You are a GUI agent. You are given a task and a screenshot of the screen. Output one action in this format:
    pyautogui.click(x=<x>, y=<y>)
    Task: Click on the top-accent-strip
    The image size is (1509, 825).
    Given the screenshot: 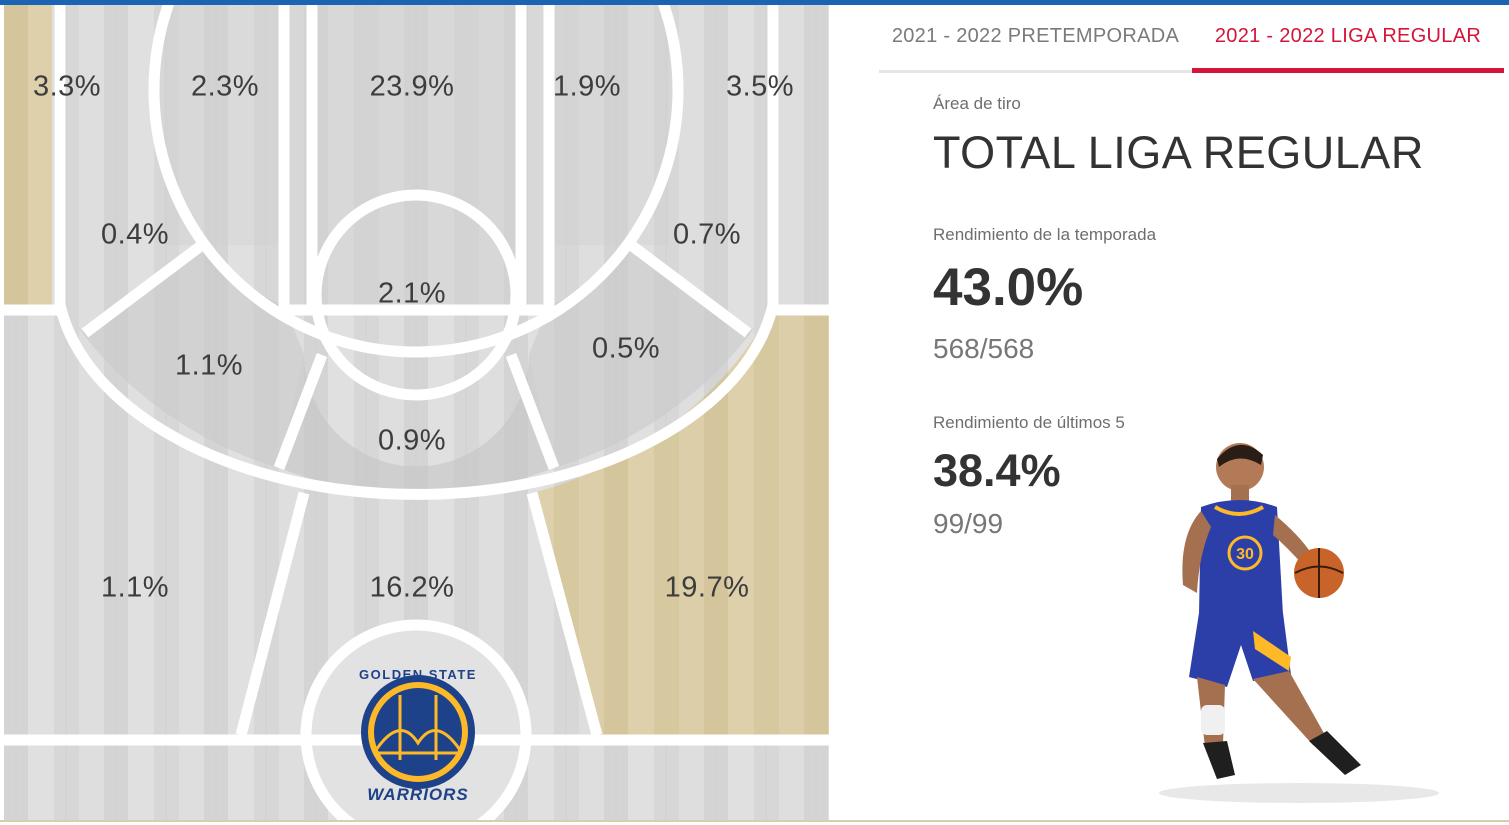 What is the action you would take?
    pyautogui.click(x=754, y=2)
    